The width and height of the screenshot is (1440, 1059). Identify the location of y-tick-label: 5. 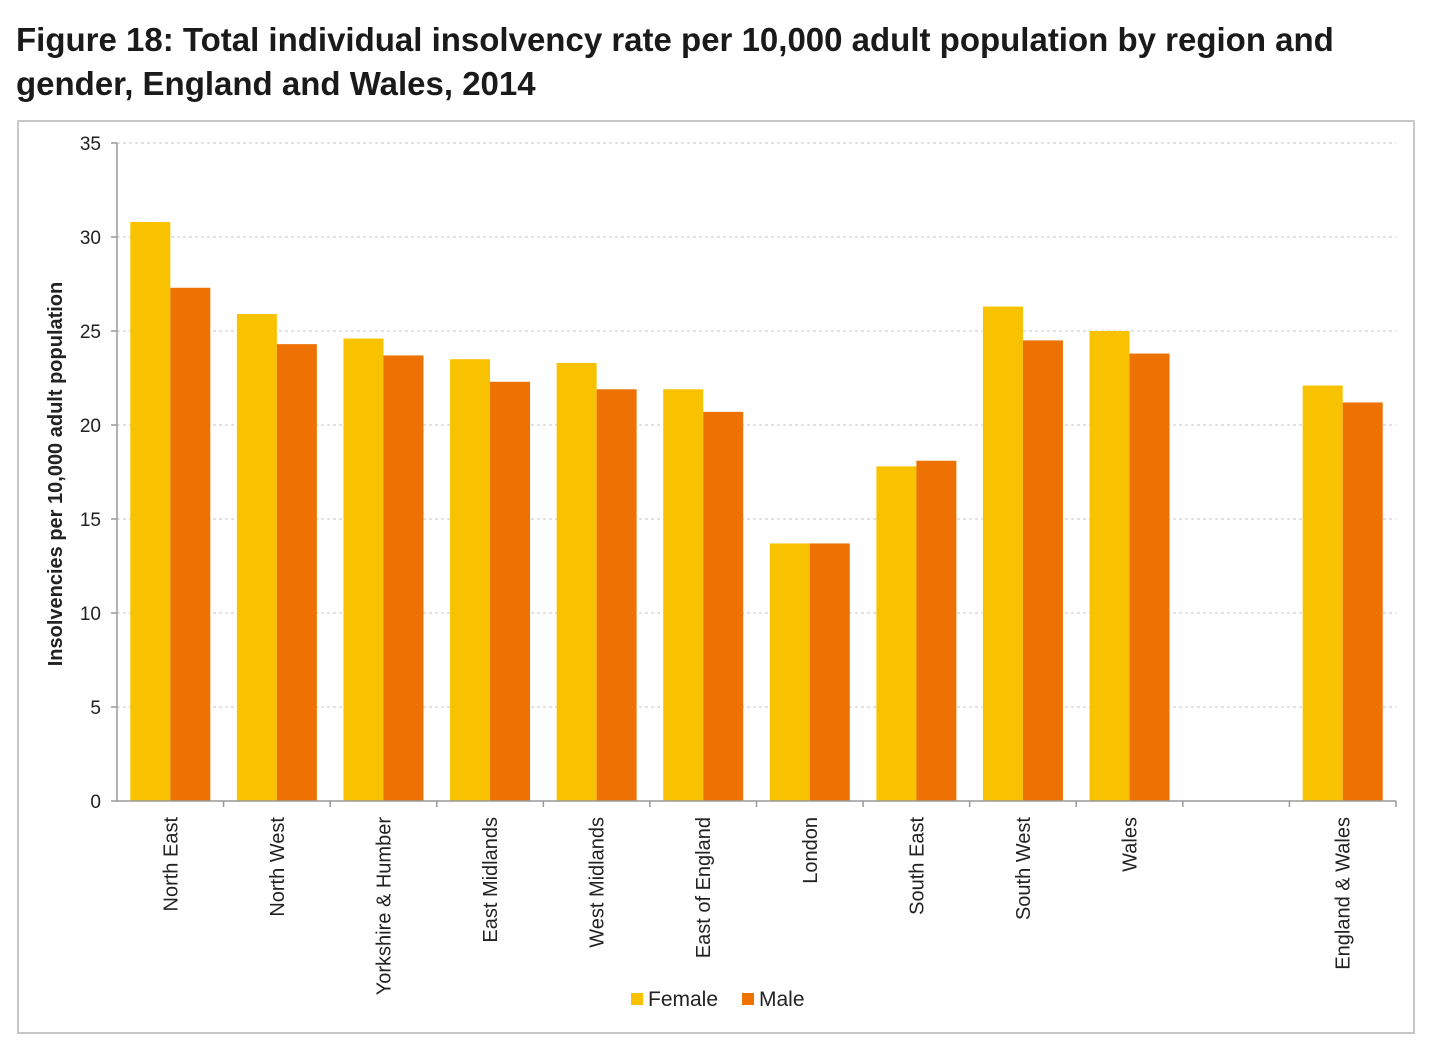
(95, 708).